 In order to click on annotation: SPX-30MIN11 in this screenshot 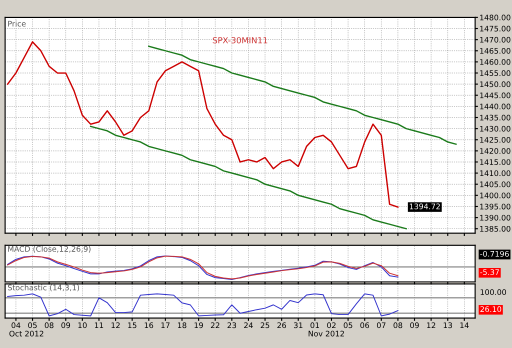, I will do `click(240, 40)`.